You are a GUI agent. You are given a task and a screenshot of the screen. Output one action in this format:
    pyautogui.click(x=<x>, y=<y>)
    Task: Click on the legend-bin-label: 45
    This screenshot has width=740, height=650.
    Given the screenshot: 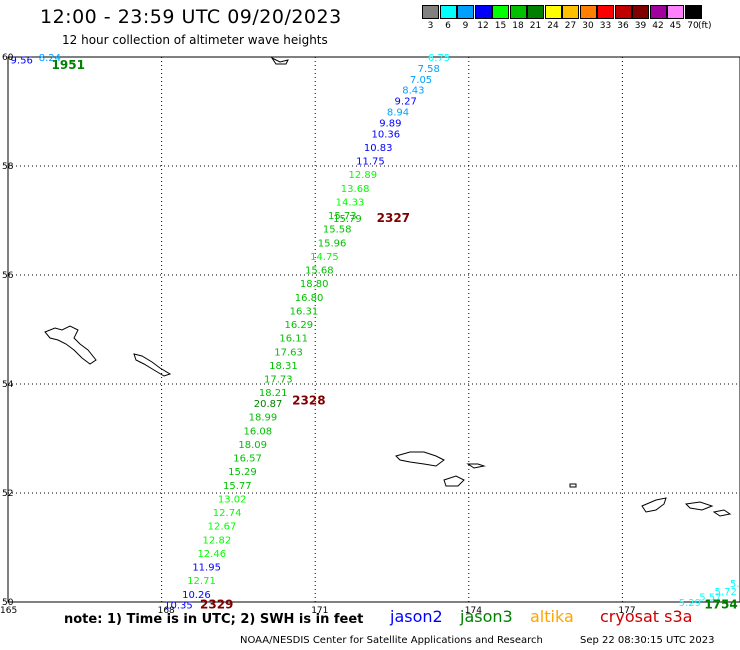 What is the action you would take?
    pyautogui.click(x=675, y=26)
    